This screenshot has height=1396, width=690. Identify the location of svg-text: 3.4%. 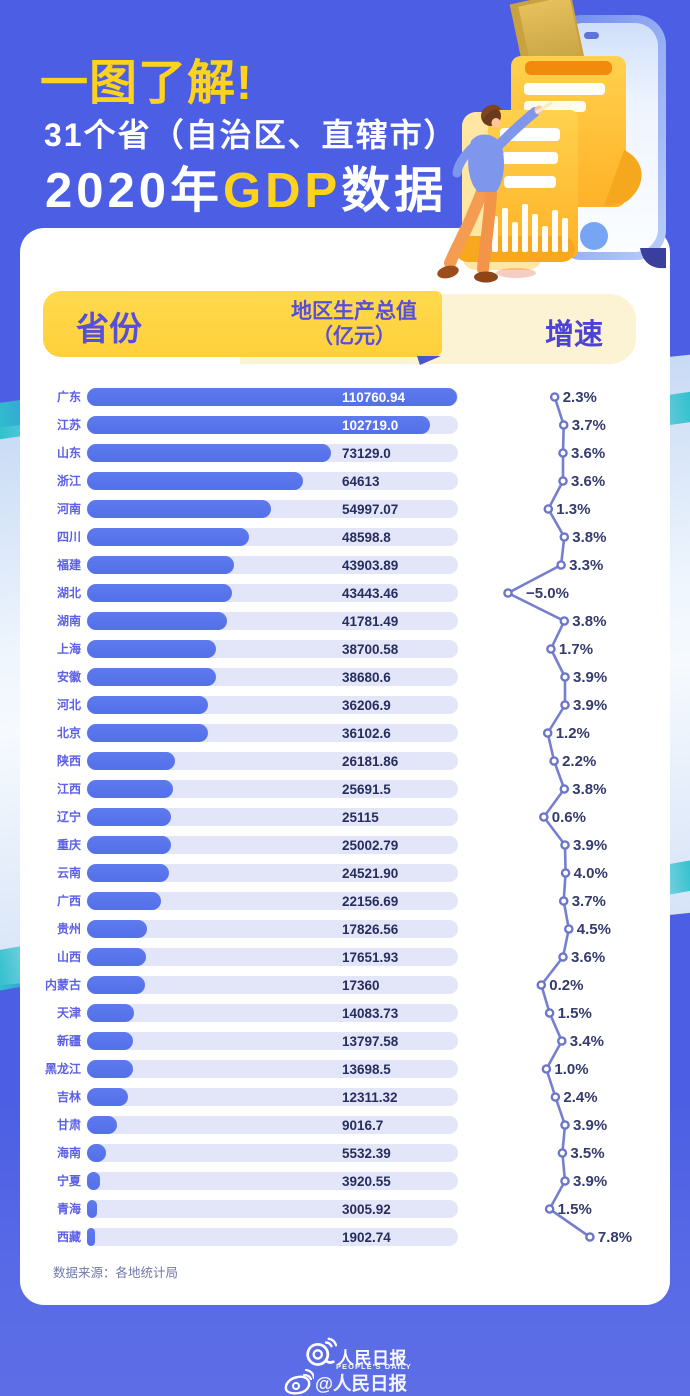
(587, 1041).